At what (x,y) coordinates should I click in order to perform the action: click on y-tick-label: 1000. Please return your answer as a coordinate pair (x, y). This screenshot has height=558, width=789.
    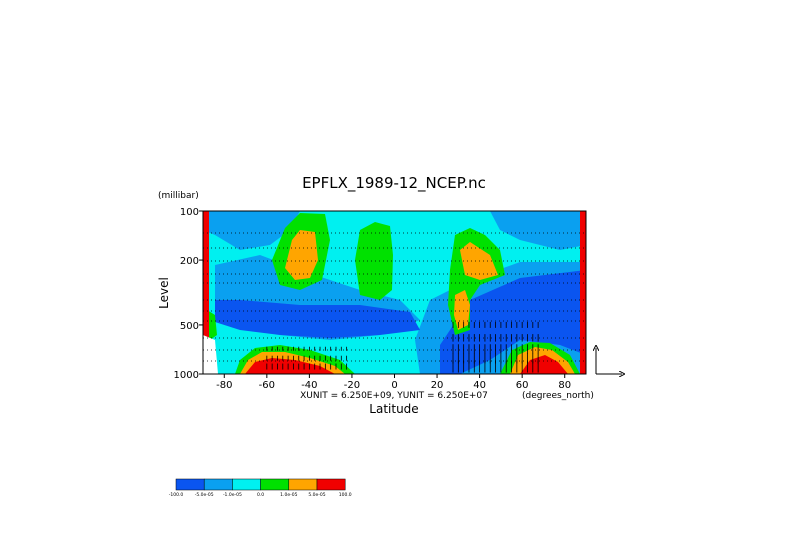
    Looking at the image, I should click on (186, 375).